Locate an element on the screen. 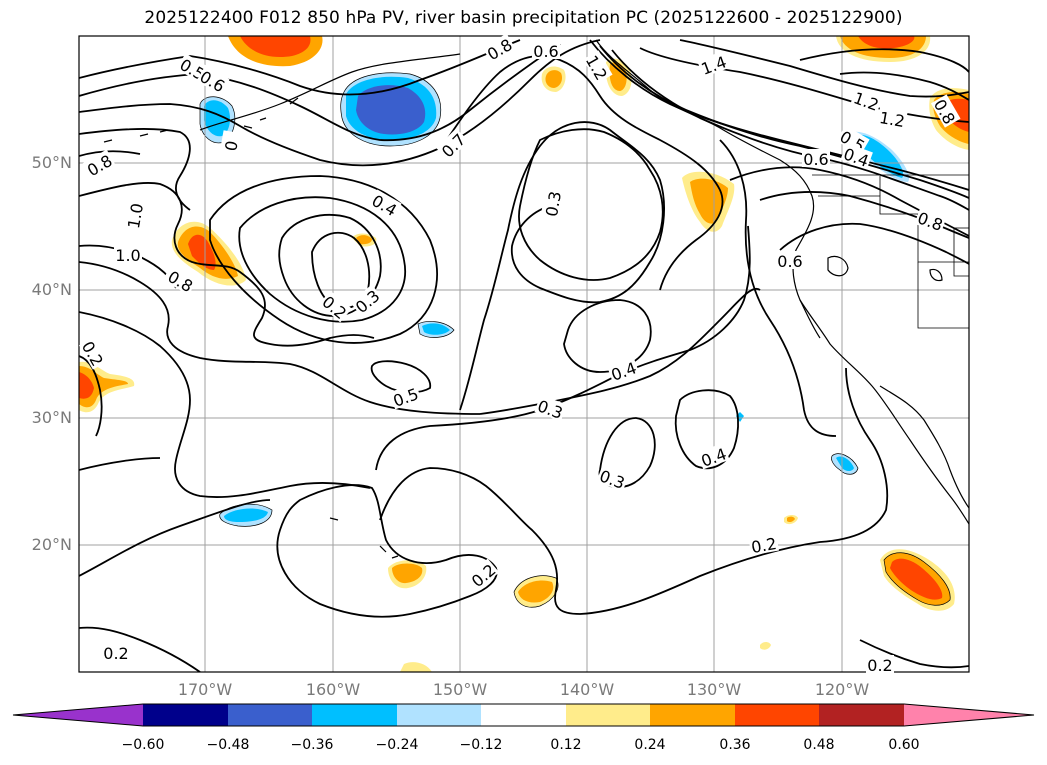 The width and height of the screenshot is (1047, 765). lon-tick-label: 170°W is located at coordinates (205, 689).